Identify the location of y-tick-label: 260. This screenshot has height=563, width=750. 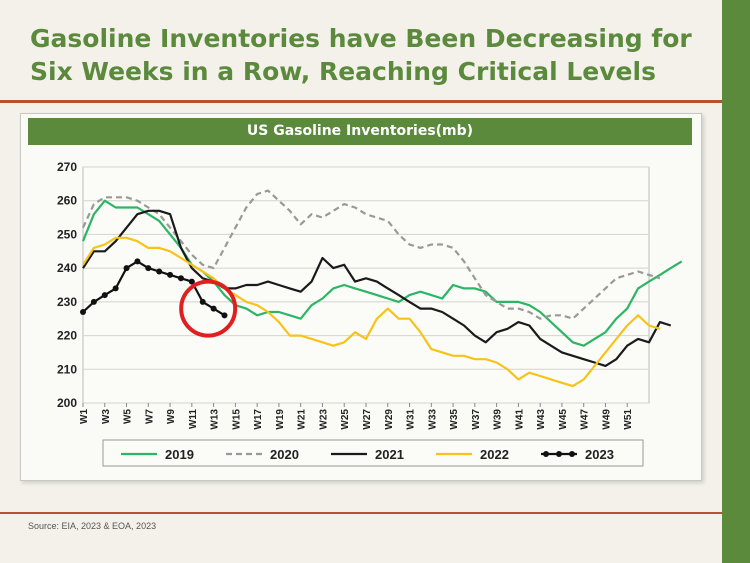
(67, 201).